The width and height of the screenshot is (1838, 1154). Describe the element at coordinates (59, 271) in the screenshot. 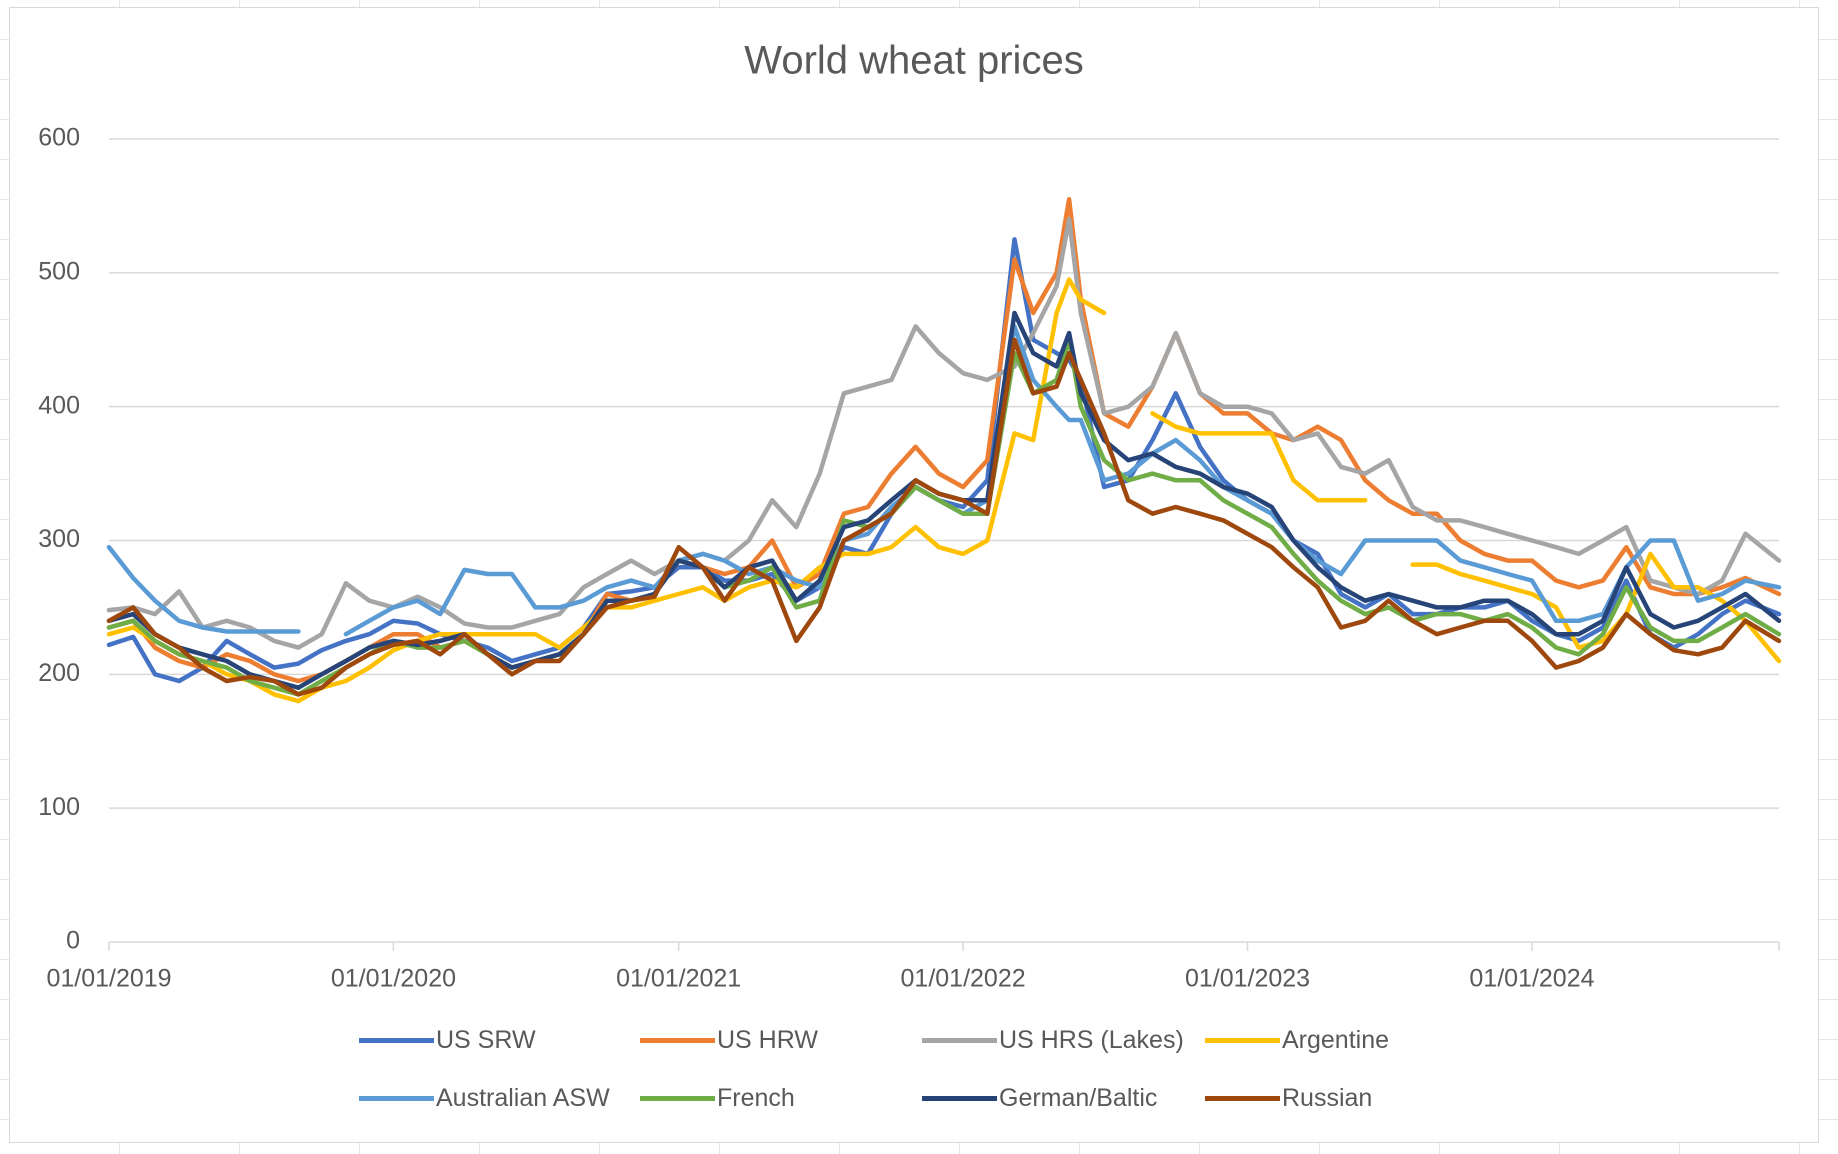

I see `y-tick-label: 500` at that location.